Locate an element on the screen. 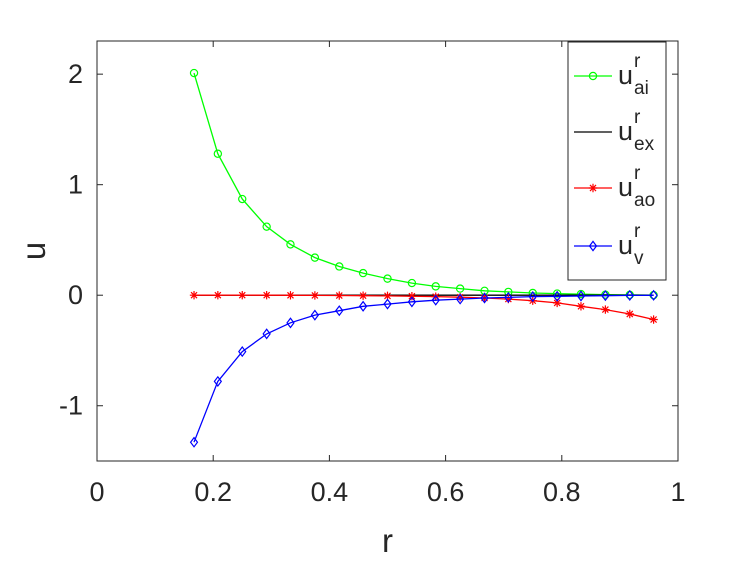  x-tick-label-5: 1 is located at coordinates (677, 492).